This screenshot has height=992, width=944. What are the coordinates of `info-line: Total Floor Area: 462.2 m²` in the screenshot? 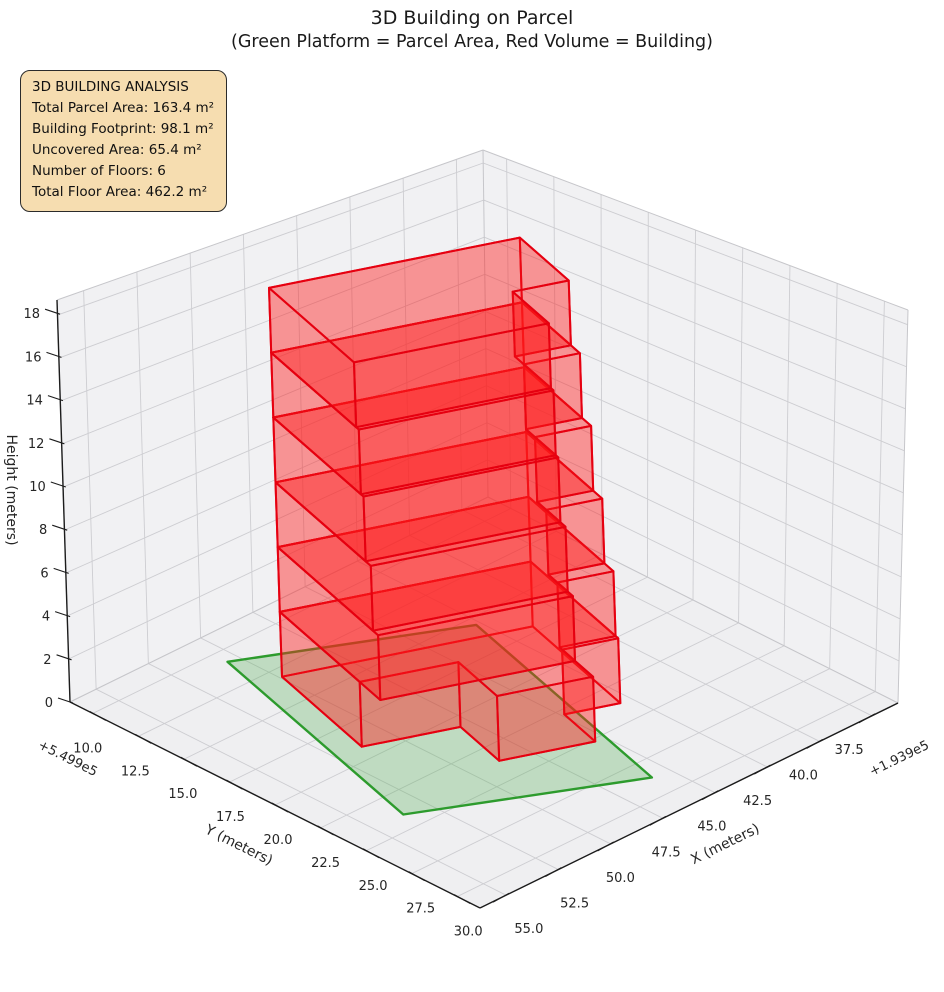 It's located at (120, 191).